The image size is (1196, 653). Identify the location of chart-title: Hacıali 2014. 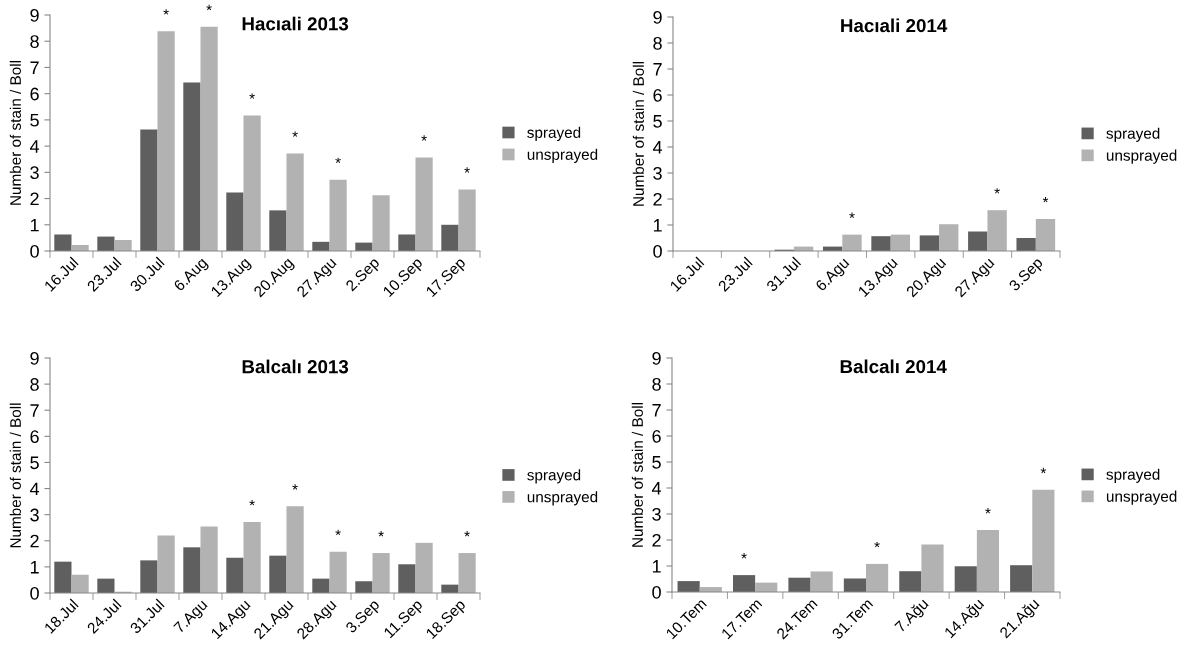
(894, 25).